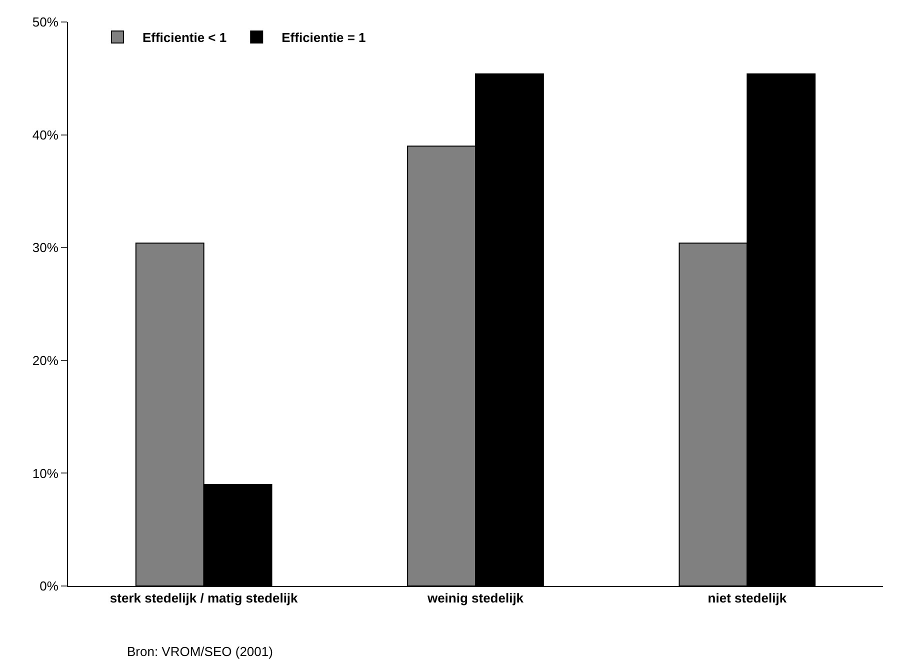 This screenshot has width=903, height=666. Describe the element at coordinates (45, 473) in the screenshot. I see `y-tick-label: 10%` at that location.